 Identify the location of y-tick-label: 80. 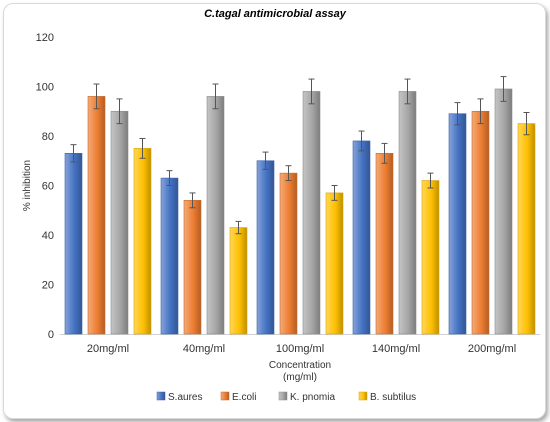
(48, 137).